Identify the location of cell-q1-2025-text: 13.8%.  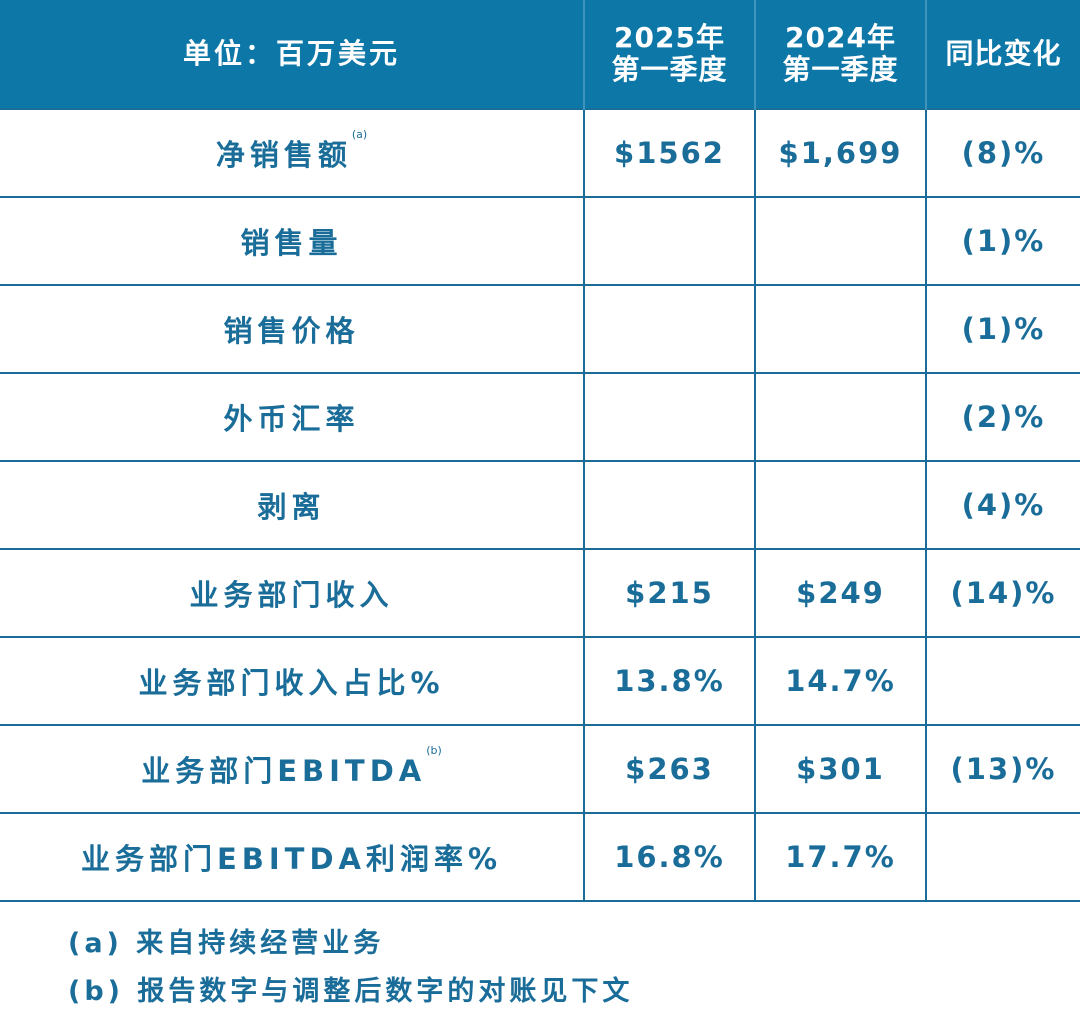
(669, 681).